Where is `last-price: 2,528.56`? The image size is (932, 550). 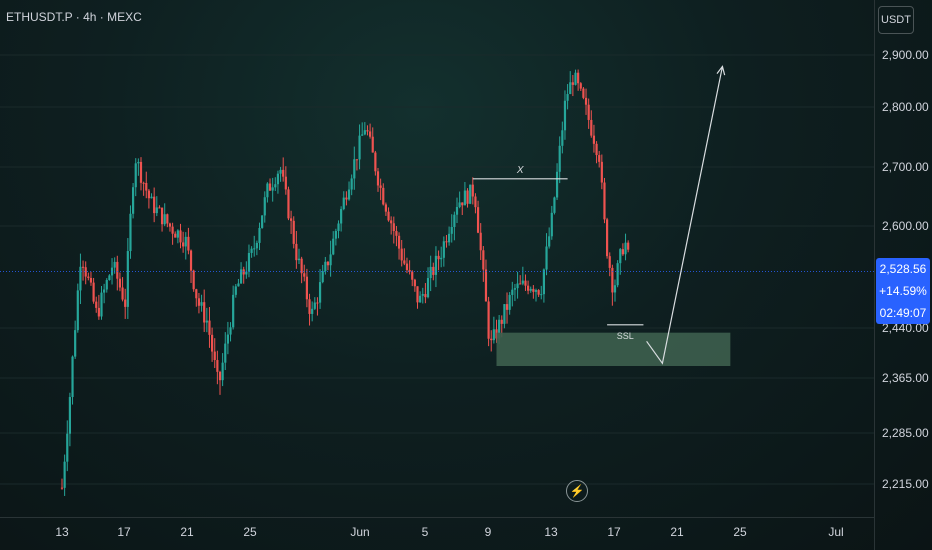
last-price: 2,528.56 is located at coordinates (903, 269).